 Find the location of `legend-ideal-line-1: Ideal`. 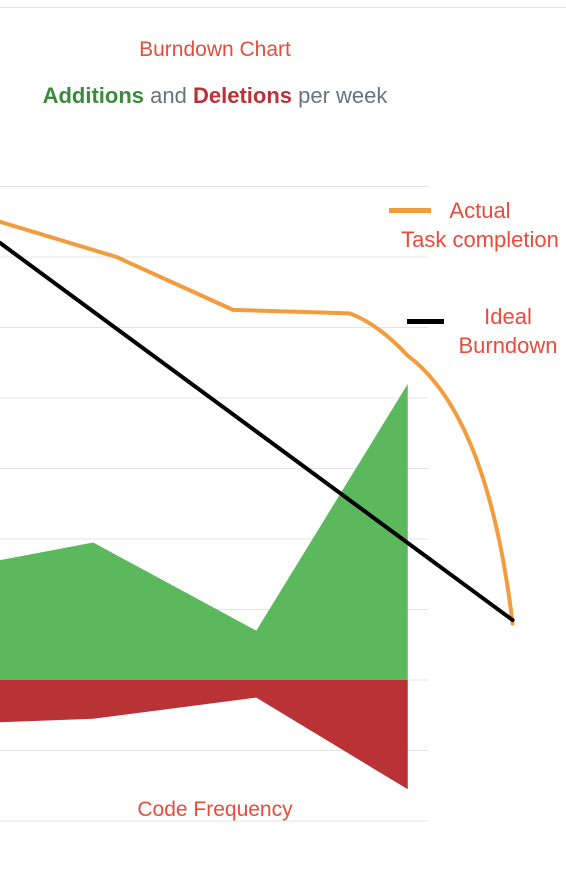

legend-ideal-line-1: Ideal is located at coordinates (508, 316).